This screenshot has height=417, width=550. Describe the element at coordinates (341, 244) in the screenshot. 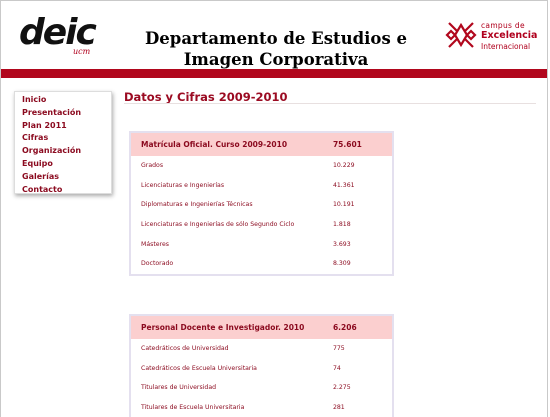

I see `row-value: 3.693` at that location.